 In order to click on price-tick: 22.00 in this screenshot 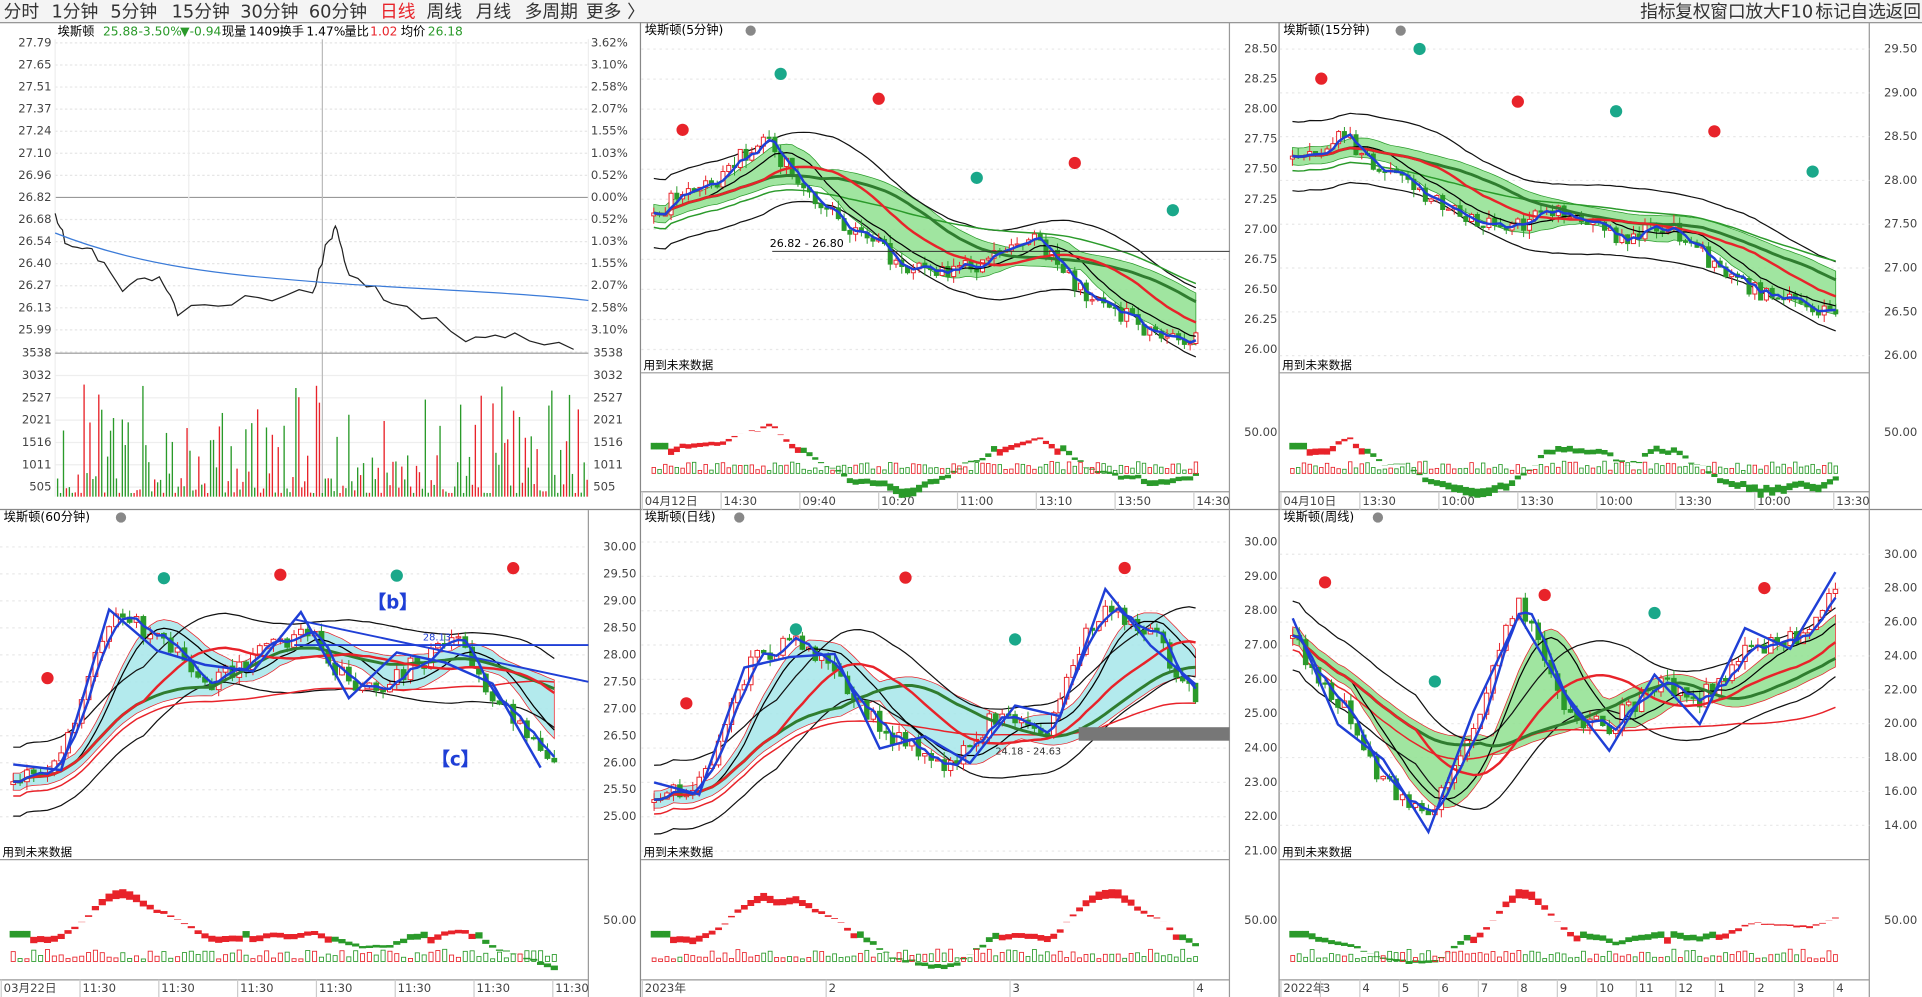, I will do `click(1260, 816)`.